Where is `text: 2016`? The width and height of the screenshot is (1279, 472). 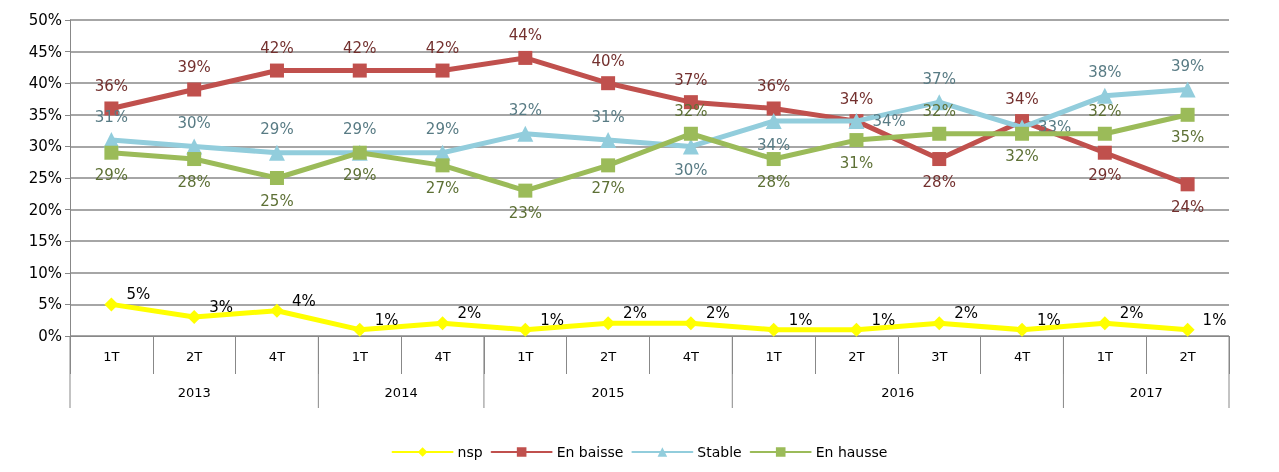
text: 2016 is located at coordinates (898, 392).